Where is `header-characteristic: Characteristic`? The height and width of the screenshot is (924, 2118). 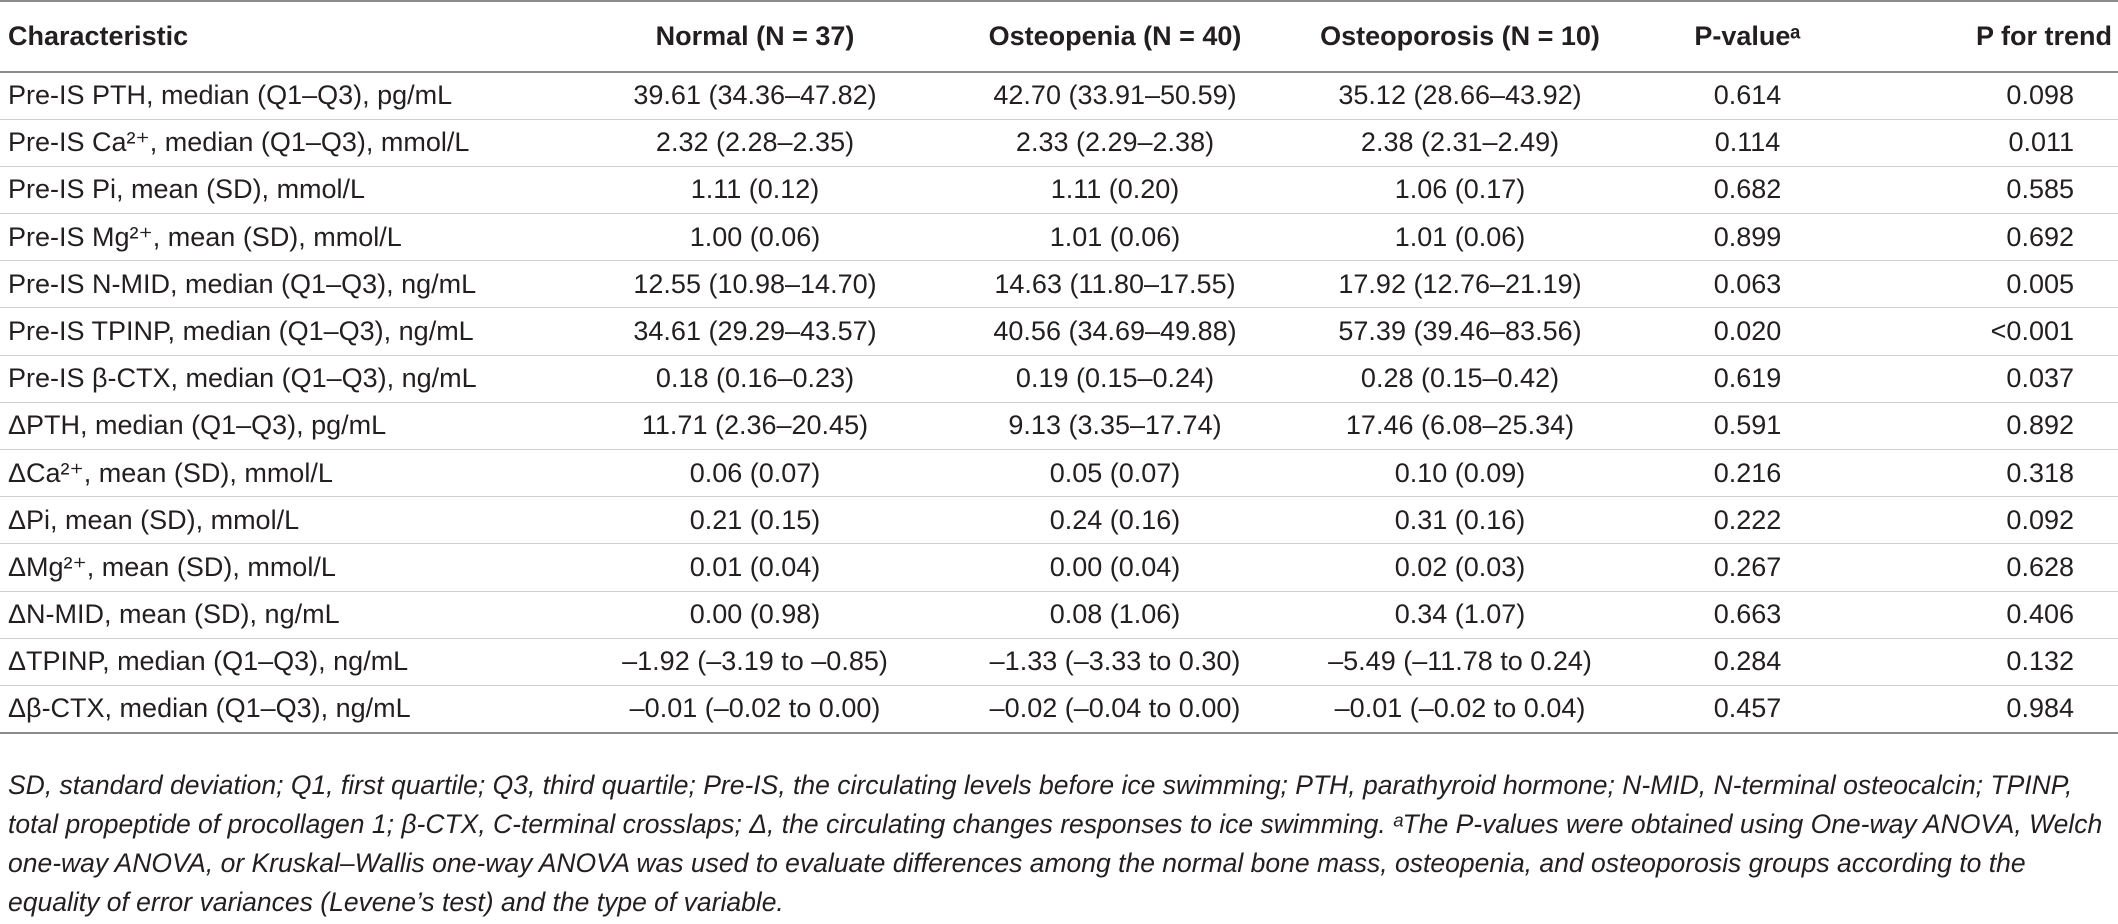
header-characteristic: Characteristic is located at coordinates (287, 36).